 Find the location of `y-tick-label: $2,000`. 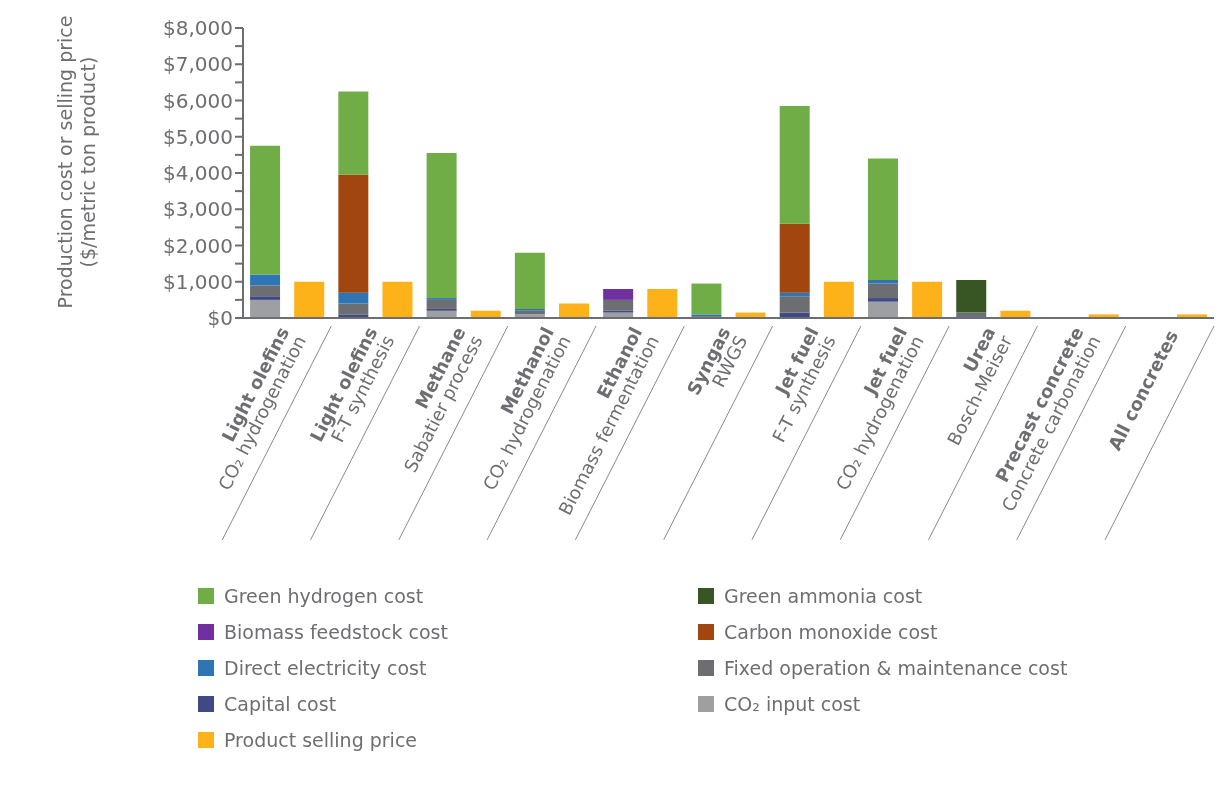

y-tick-label: $2,000 is located at coordinates (198, 245).